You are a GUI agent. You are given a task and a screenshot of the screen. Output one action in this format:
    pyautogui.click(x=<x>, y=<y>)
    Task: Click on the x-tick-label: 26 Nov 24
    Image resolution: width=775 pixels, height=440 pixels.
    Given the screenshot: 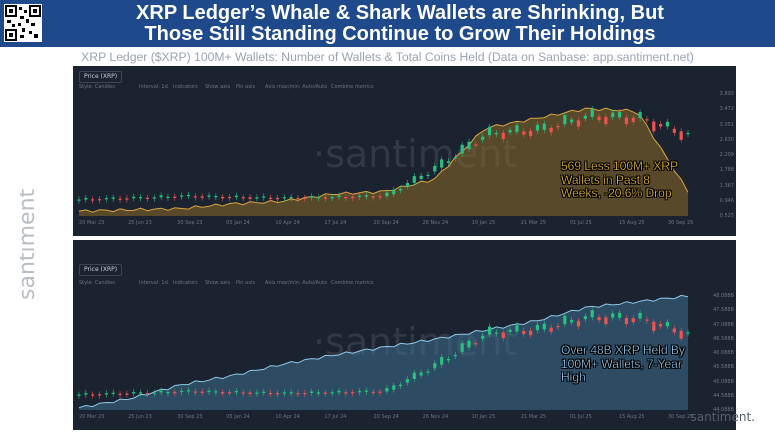 What is the action you would take?
    pyautogui.click(x=435, y=223)
    